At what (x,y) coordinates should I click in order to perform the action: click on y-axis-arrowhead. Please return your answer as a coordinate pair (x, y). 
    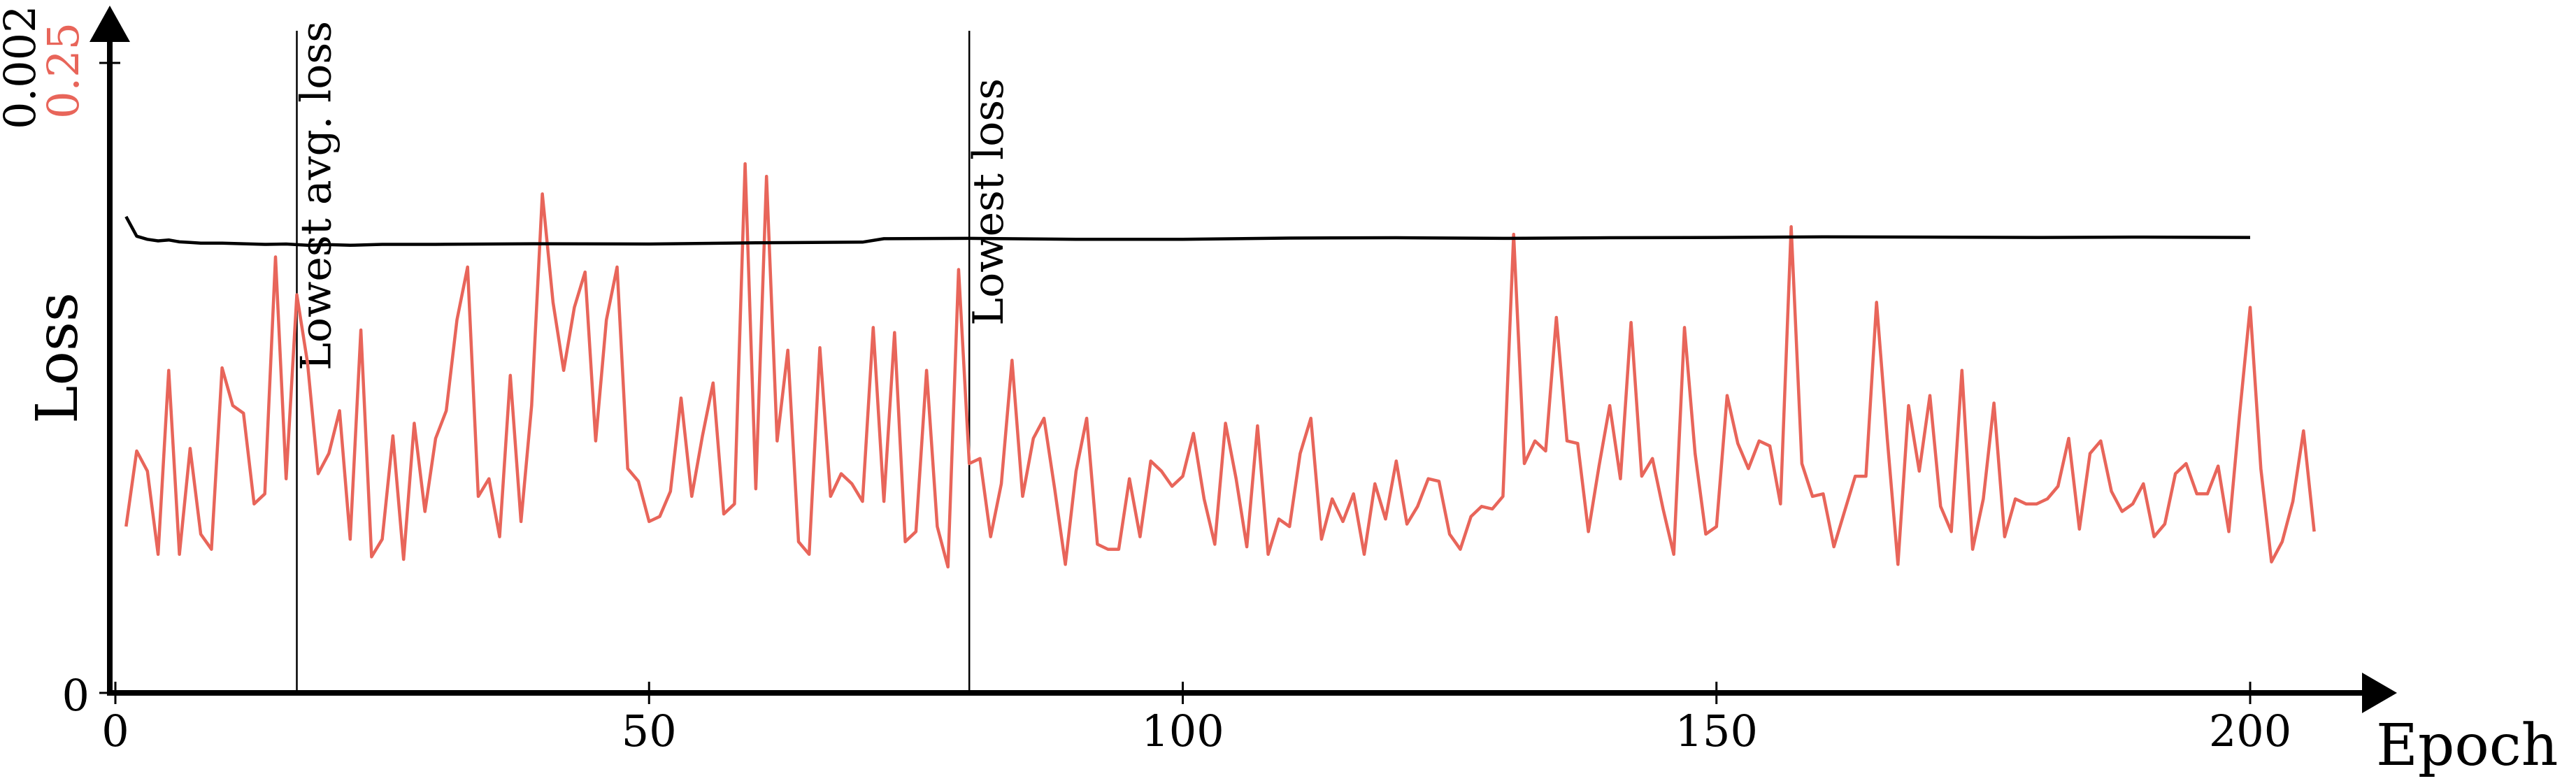
    Looking at the image, I should click on (110, 24).